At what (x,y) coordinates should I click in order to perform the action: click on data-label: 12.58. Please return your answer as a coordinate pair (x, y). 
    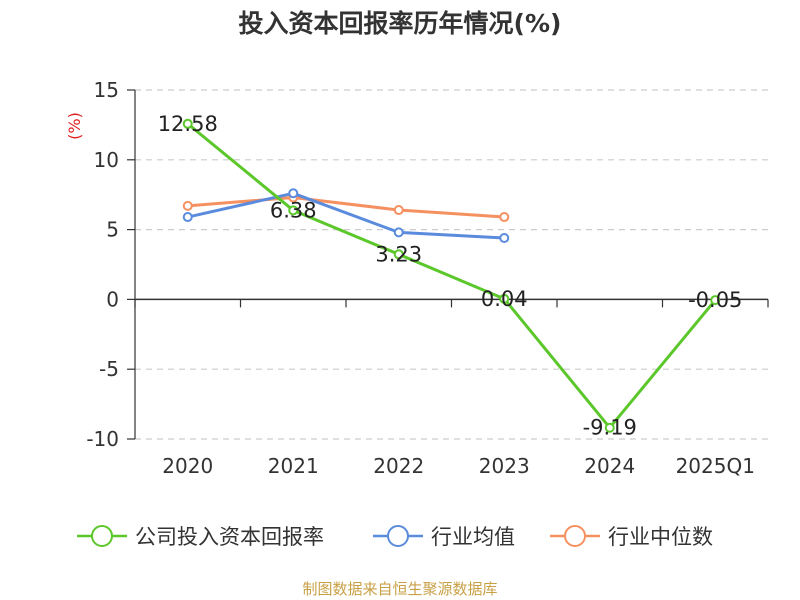
    Looking at the image, I should click on (188, 124).